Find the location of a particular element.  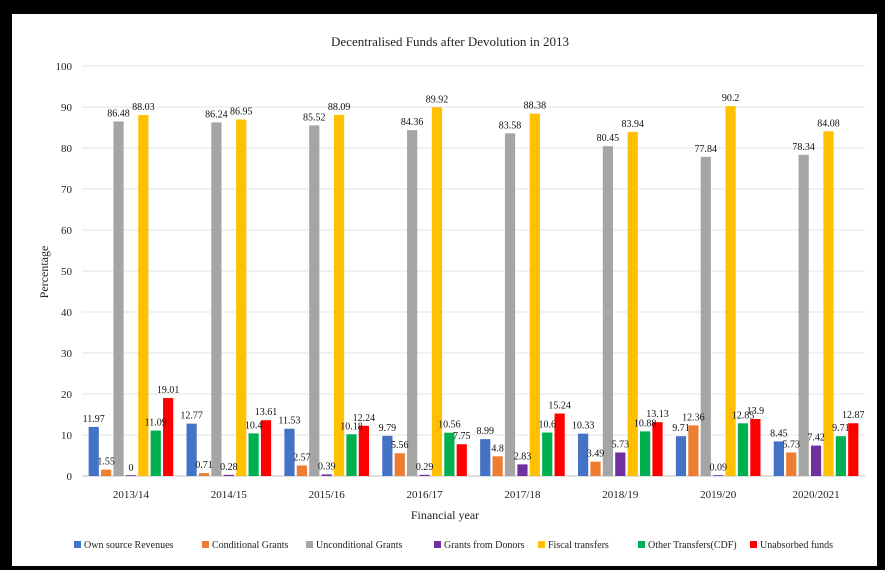

data-label: 4.8 is located at coordinates (497, 448).